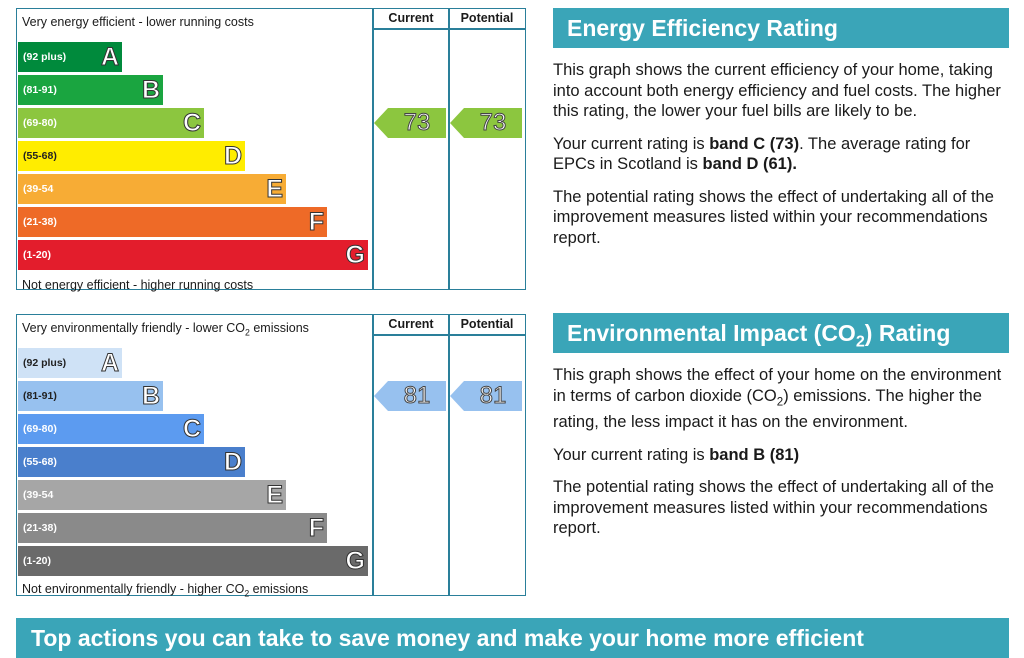 The height and width of the screenshot is (658, 1024). Describe the element at coordinates (493, 123) in the screenshot. I see `potential-rating-value: 73` at that location.